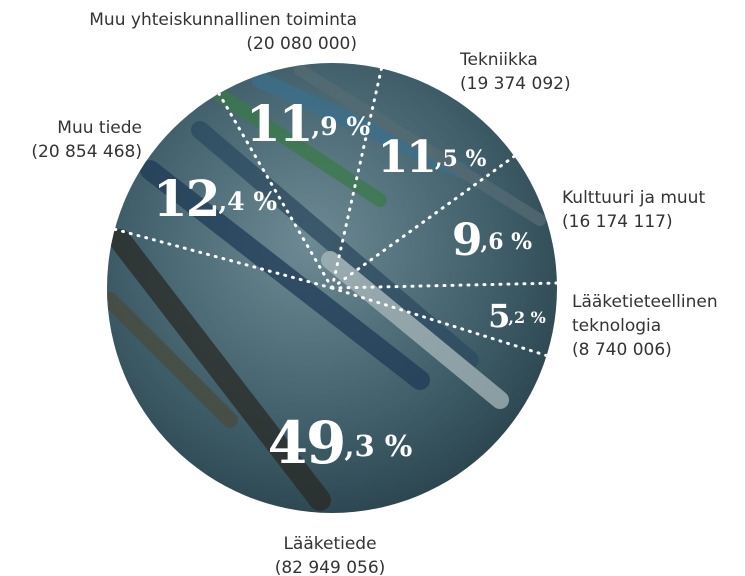 Image resolution: width=745 pixels, height=576 pixels. Describe the element at coordinates (515, 84) in the screenshot. I see `amount-label: (19 374 092)` at that location.